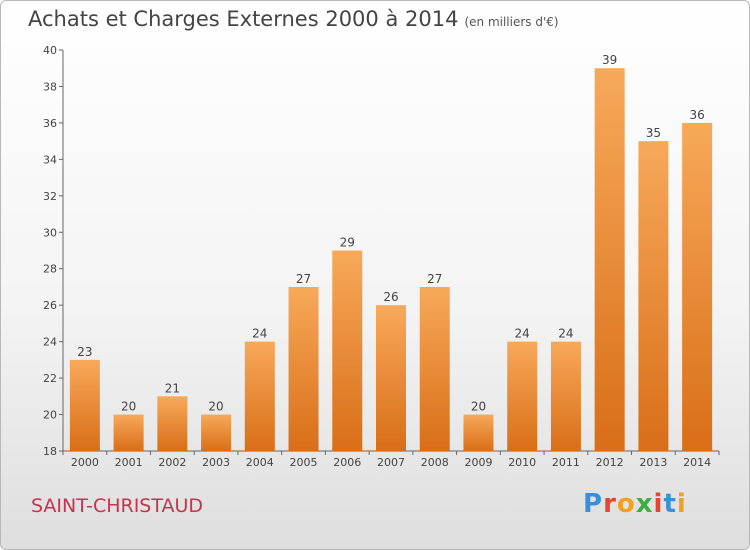 Image resolution: width=750 pixels, height=550 pixels. I want to click on logo-letter: P, so click(593, 504).